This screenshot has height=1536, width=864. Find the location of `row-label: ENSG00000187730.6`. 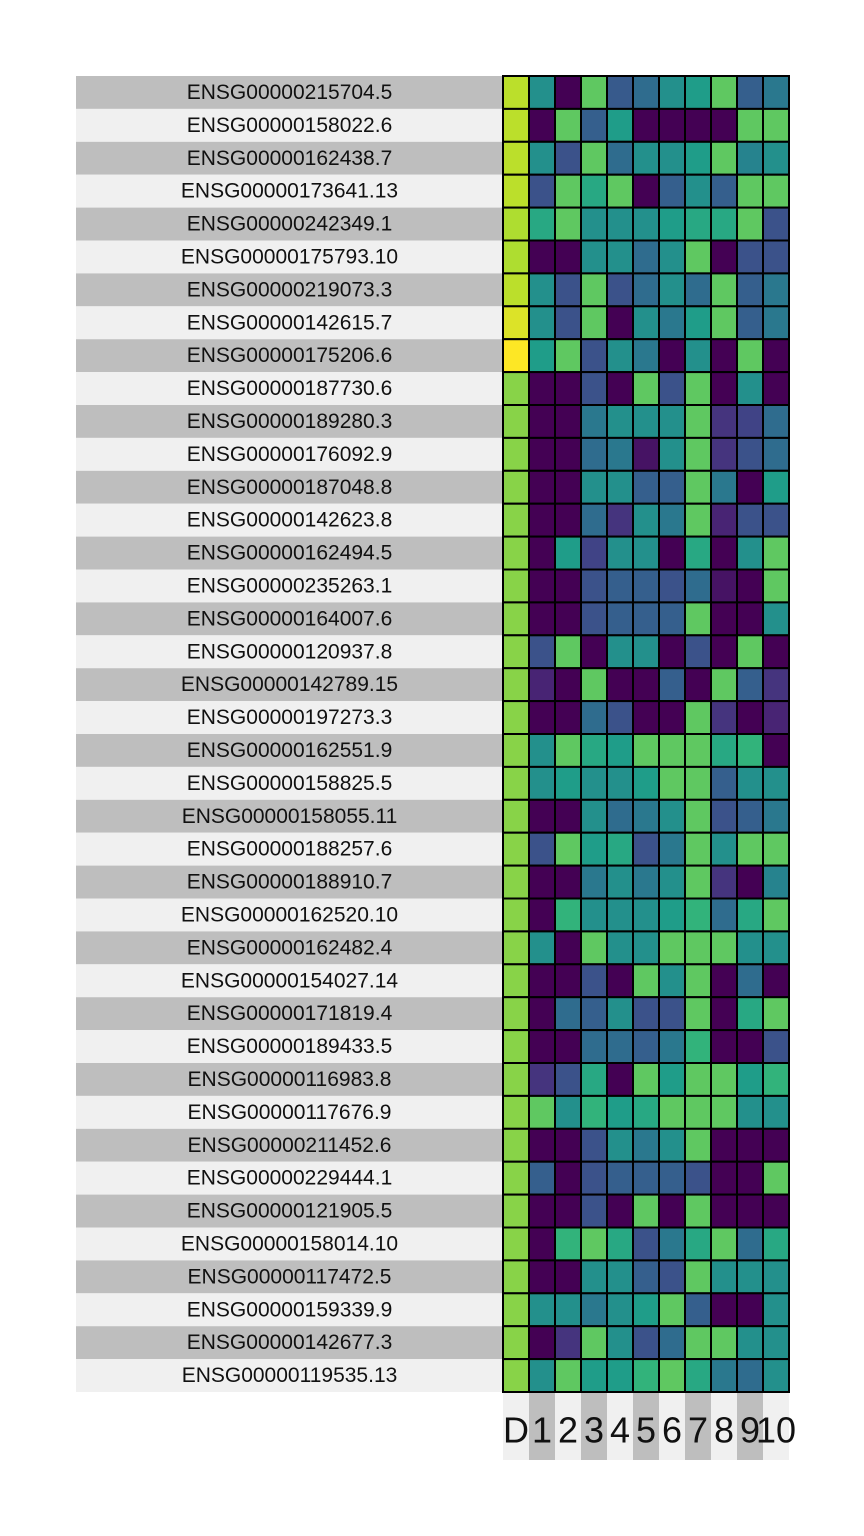

row-label: ENSG00000187730.6 is located at coordinates (290, 388).